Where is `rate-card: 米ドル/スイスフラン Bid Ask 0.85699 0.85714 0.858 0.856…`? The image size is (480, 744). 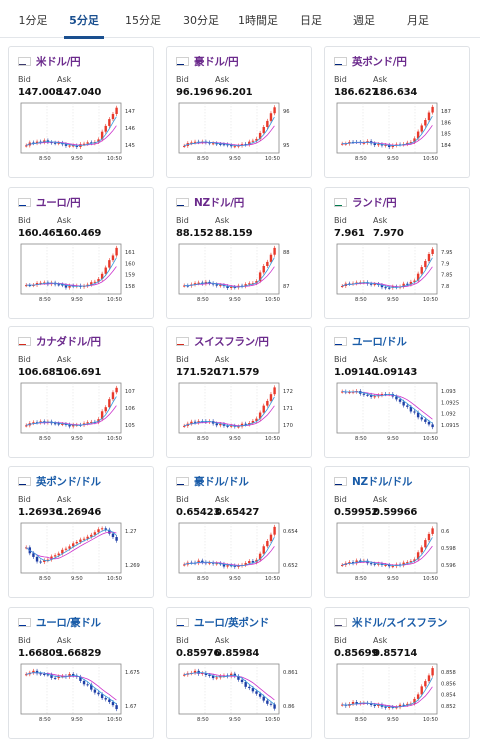 rate-card: 米ドル/スイスフラン Bid Ask 0.85699 0.85714 0.858 0.856… is located at coordinates (397, 673).